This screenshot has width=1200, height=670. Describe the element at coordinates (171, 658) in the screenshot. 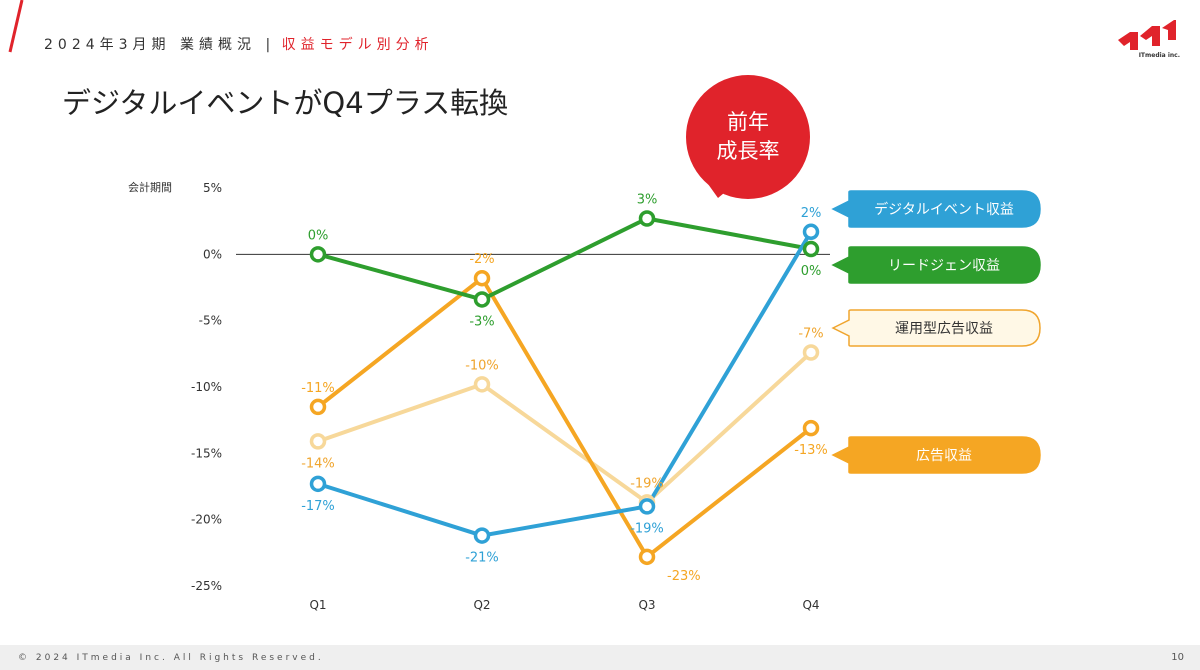

I see `copyright-text: © 2024 ITmedia Inc. All Rights Reserved.` at that location.